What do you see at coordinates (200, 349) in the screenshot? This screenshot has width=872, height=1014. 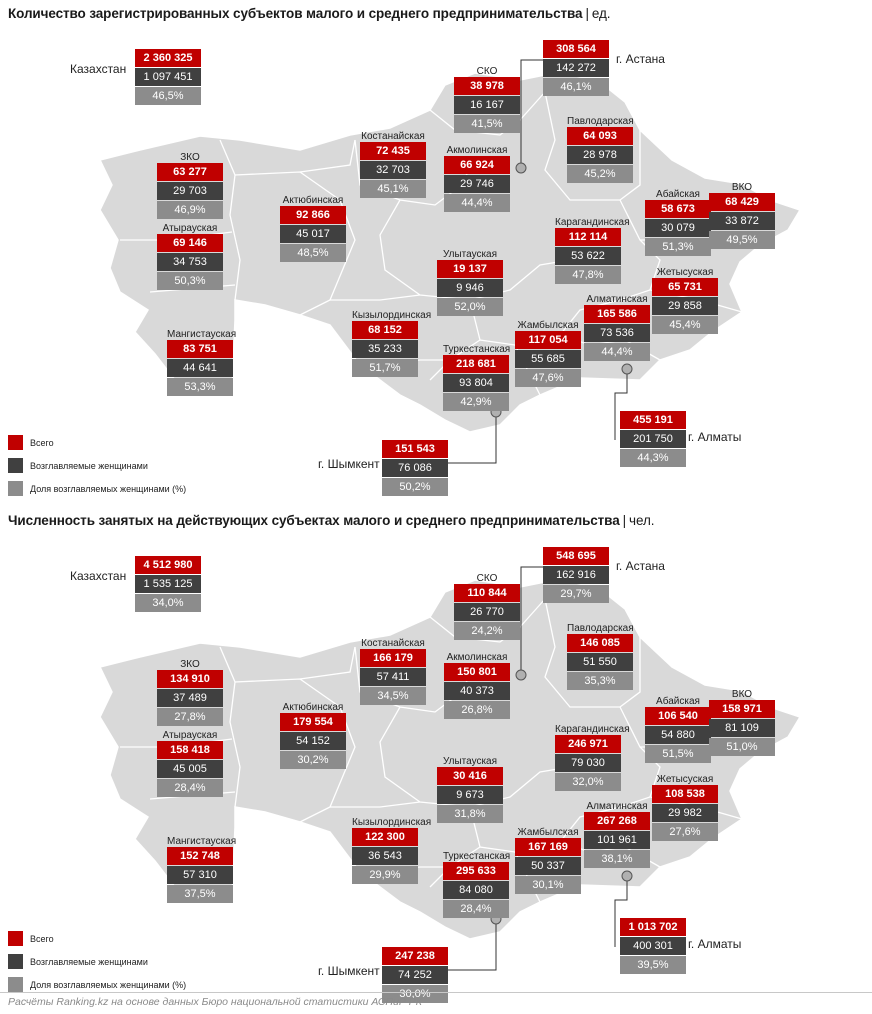 I see `total-value: 83 751` at bounding box center [200, 349].